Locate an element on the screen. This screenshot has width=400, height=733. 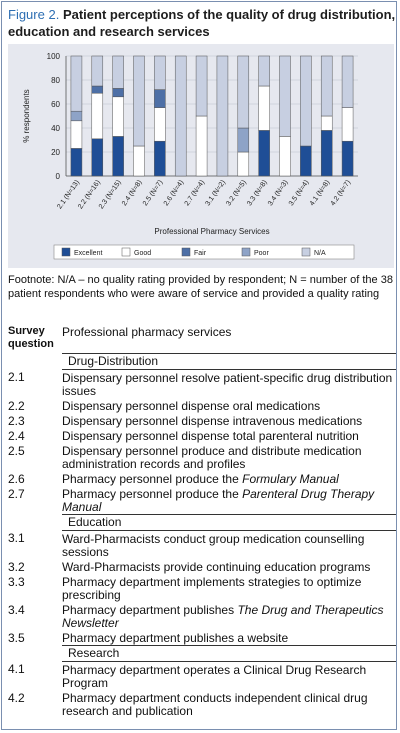
legend-label: N/A is located at coordinates (320, 253).